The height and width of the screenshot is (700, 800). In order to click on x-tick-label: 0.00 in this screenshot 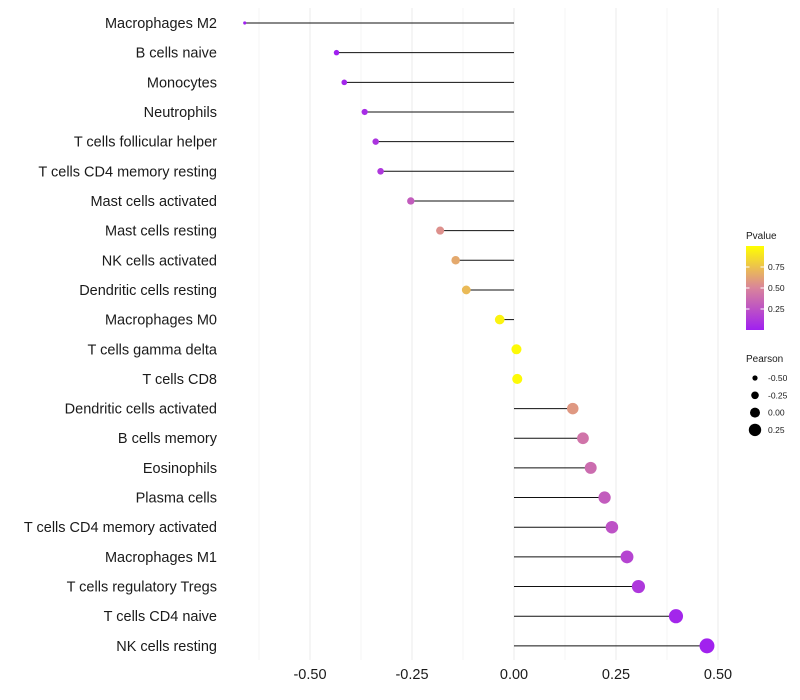, I will do `click(514, 675)`.